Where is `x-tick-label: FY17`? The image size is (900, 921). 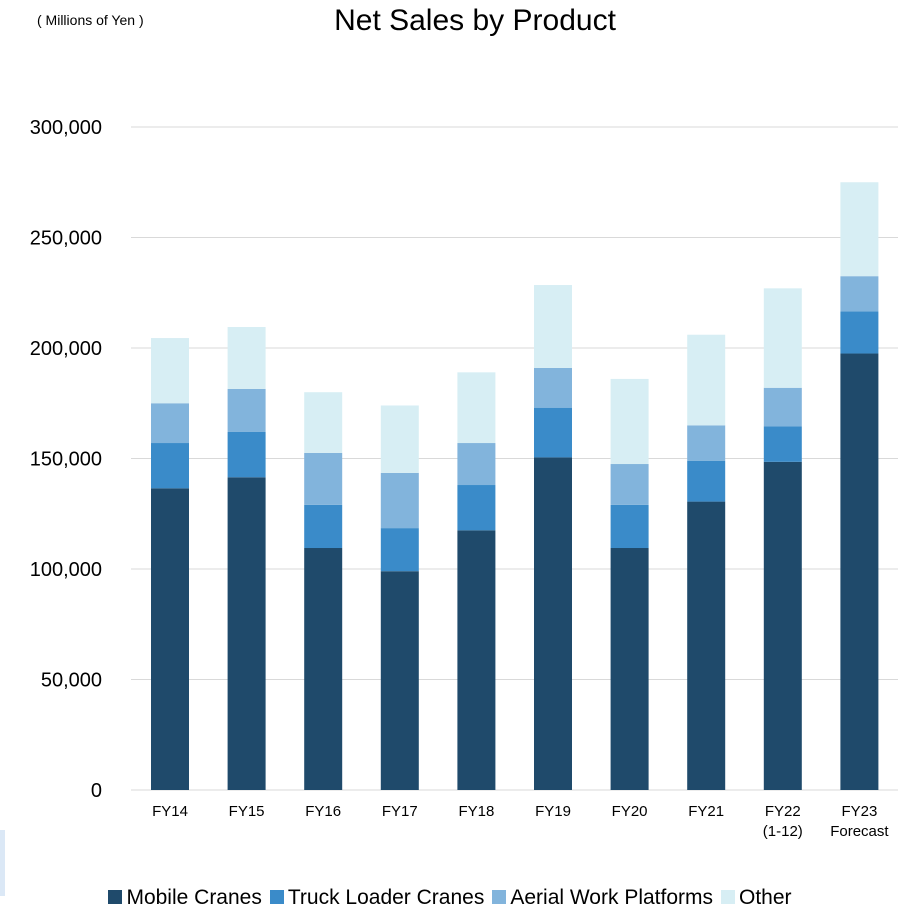 x-tick-label: FY17 is located at coordinates (400, 811).